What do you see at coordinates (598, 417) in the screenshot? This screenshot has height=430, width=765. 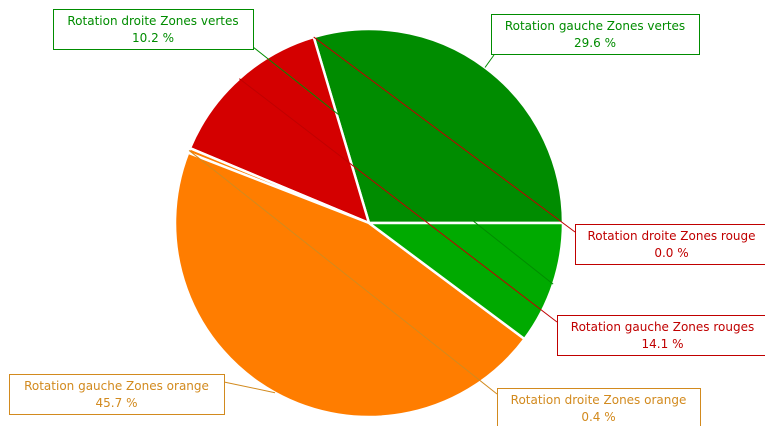 I see `slice-percent-label: 0.4 %` at bounding box center [598, 417].